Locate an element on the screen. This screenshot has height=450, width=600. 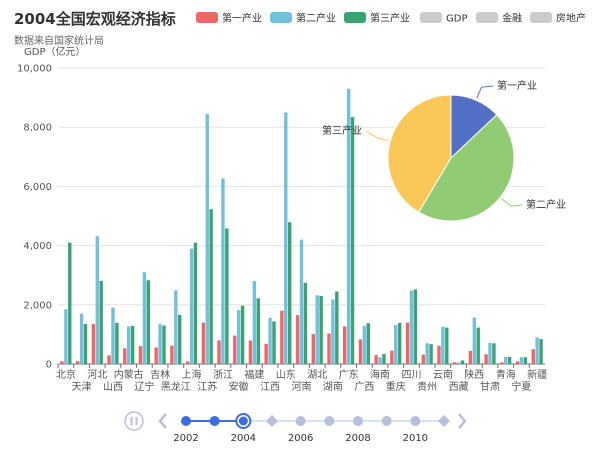
timeline-point: 2008 is located at coordinates (358, 430).